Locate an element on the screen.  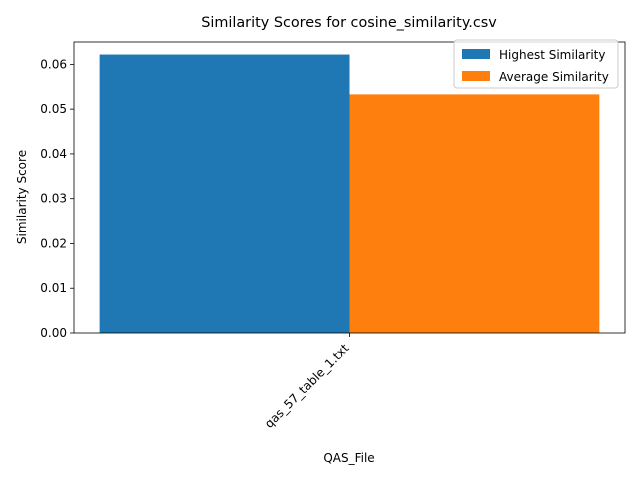
y-tick-label: 0.03 is located at coordinates (53, 199).